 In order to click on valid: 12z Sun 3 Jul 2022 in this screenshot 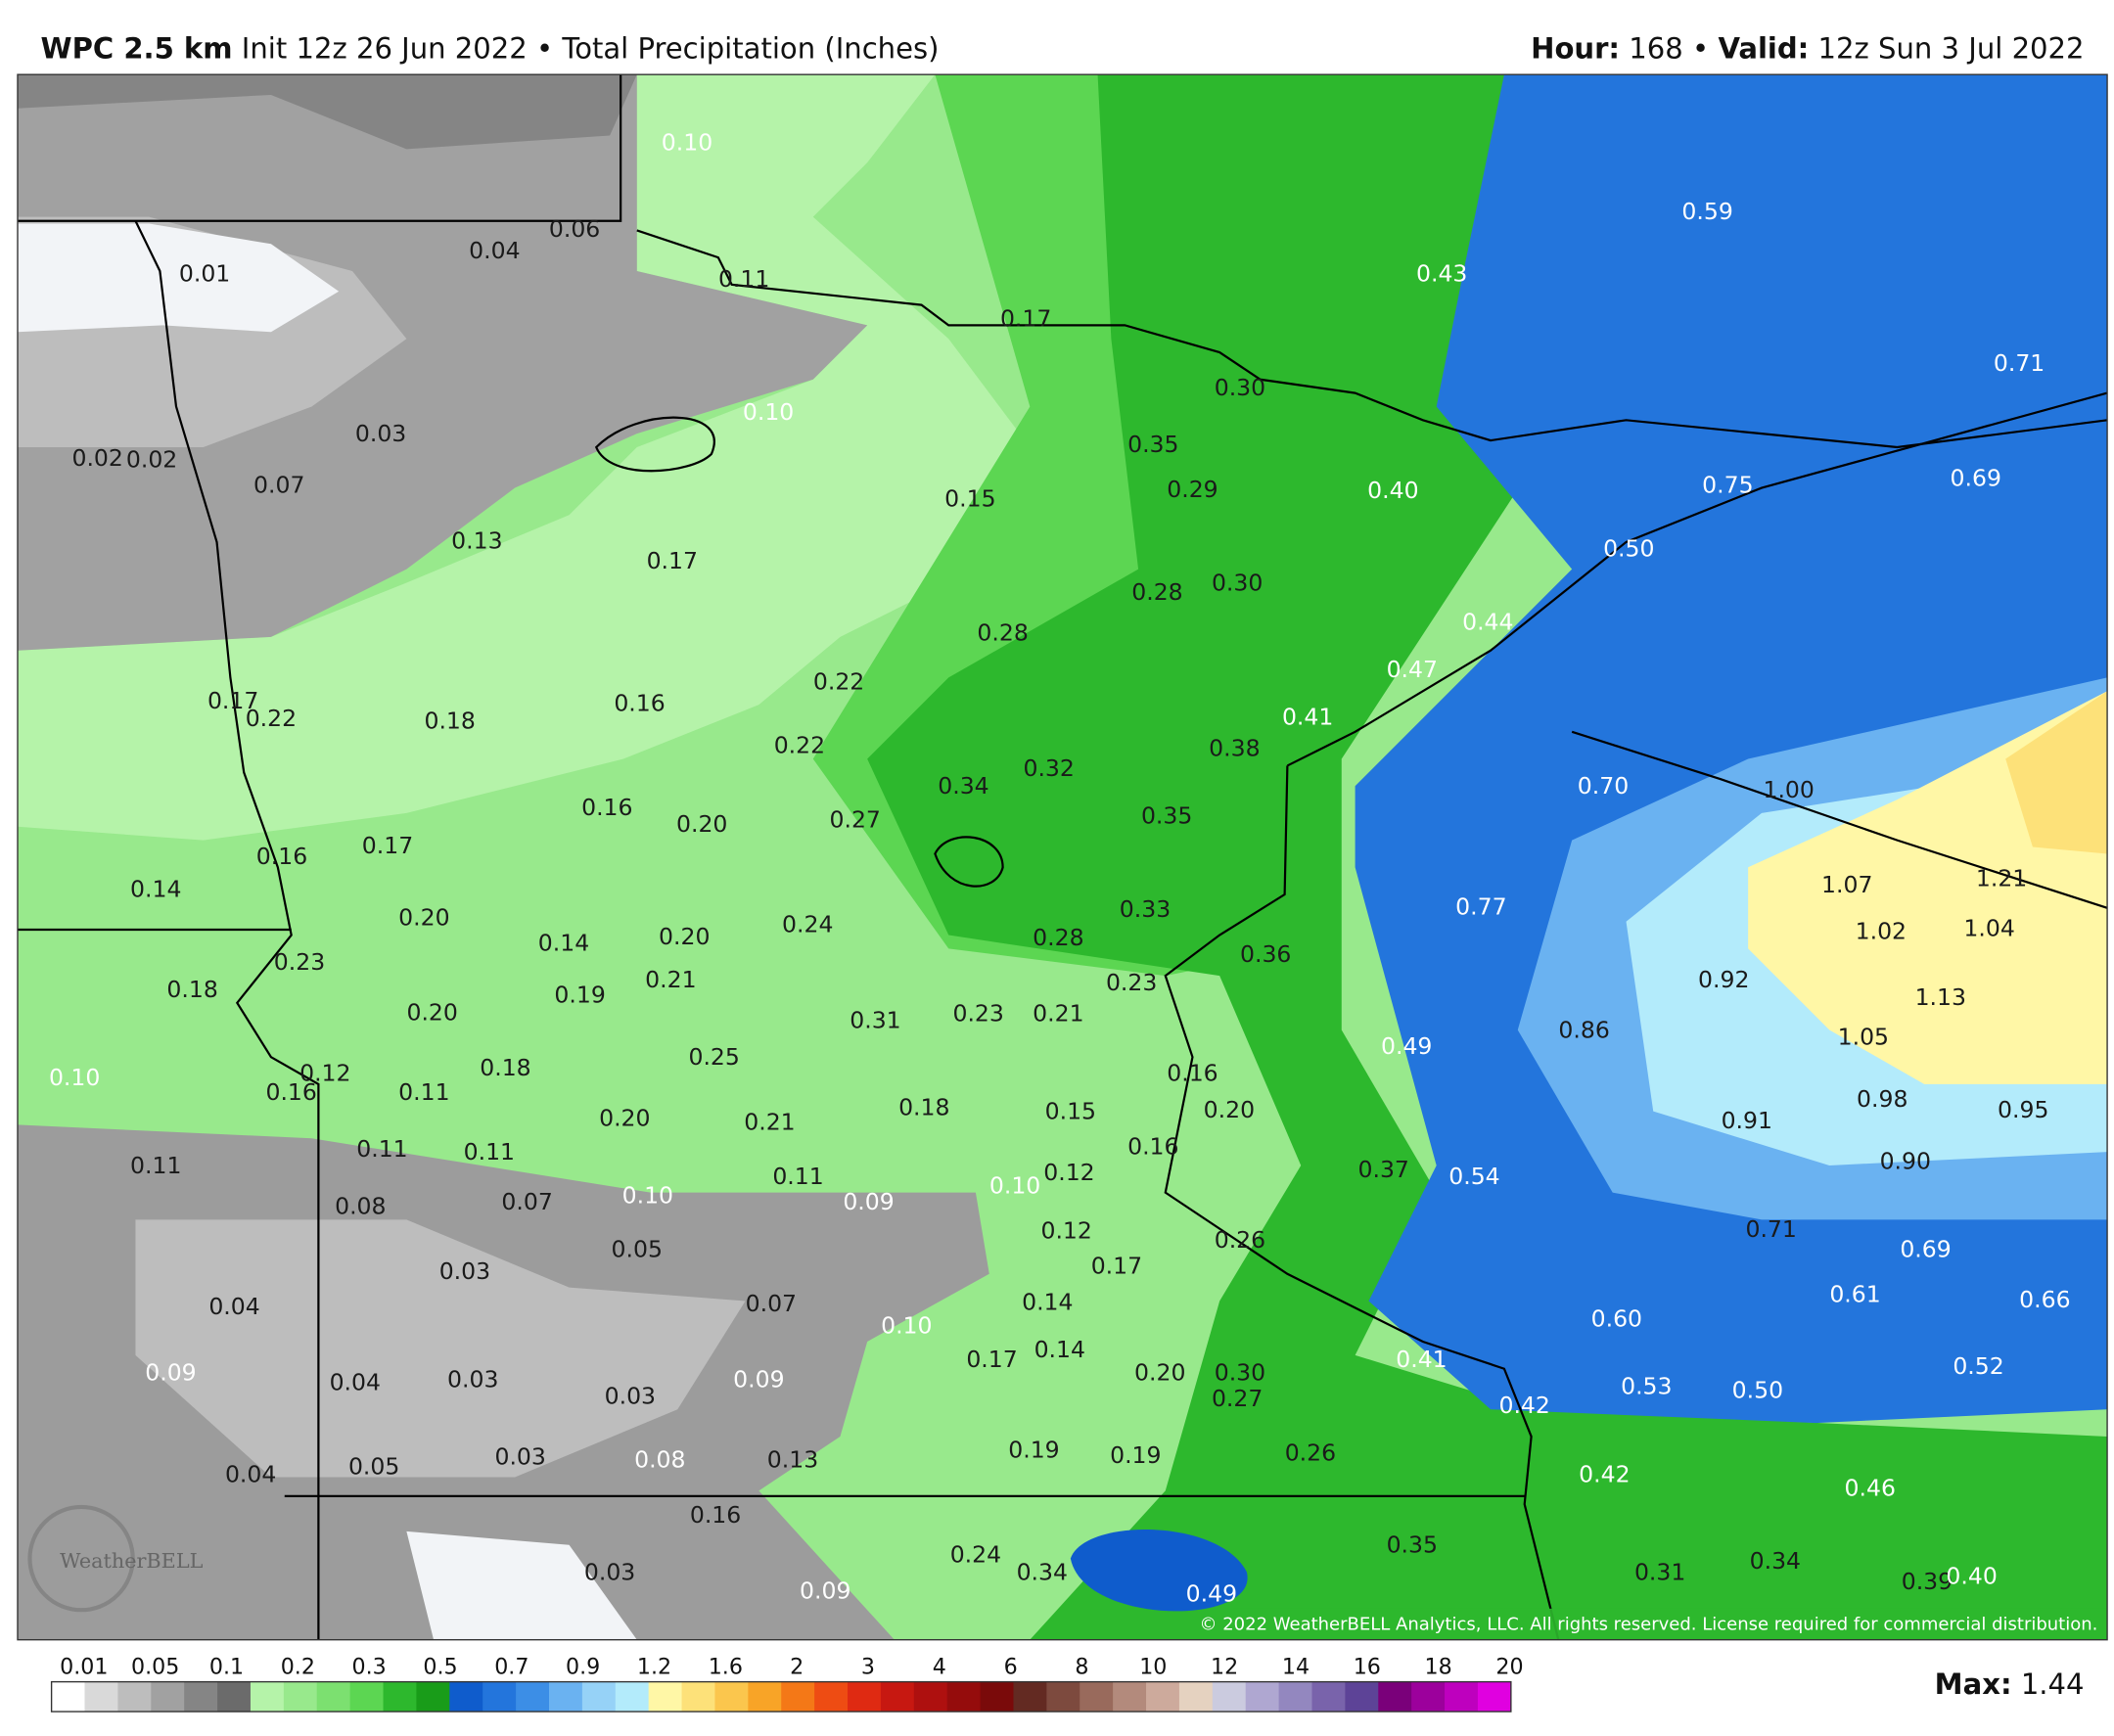, I will do `click(1952, 49)`.